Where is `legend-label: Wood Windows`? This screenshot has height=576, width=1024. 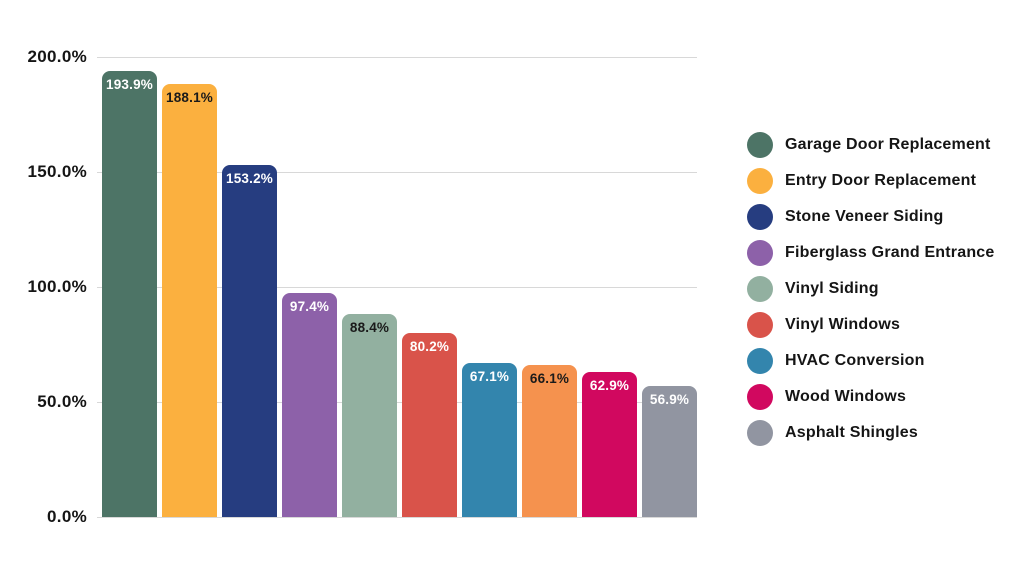
legend-label: Wood Windows is located at coordinates (846, 396).